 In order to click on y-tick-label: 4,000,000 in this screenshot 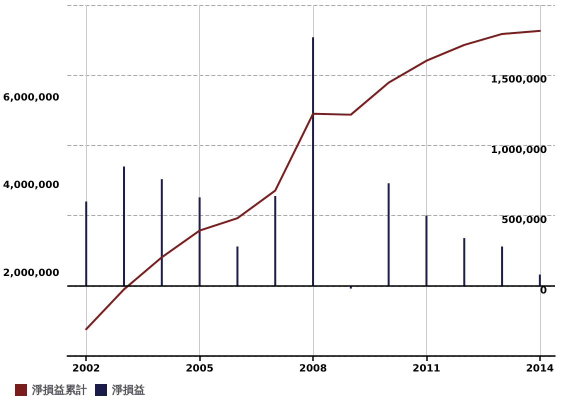, I will do `click(31, 185)`.